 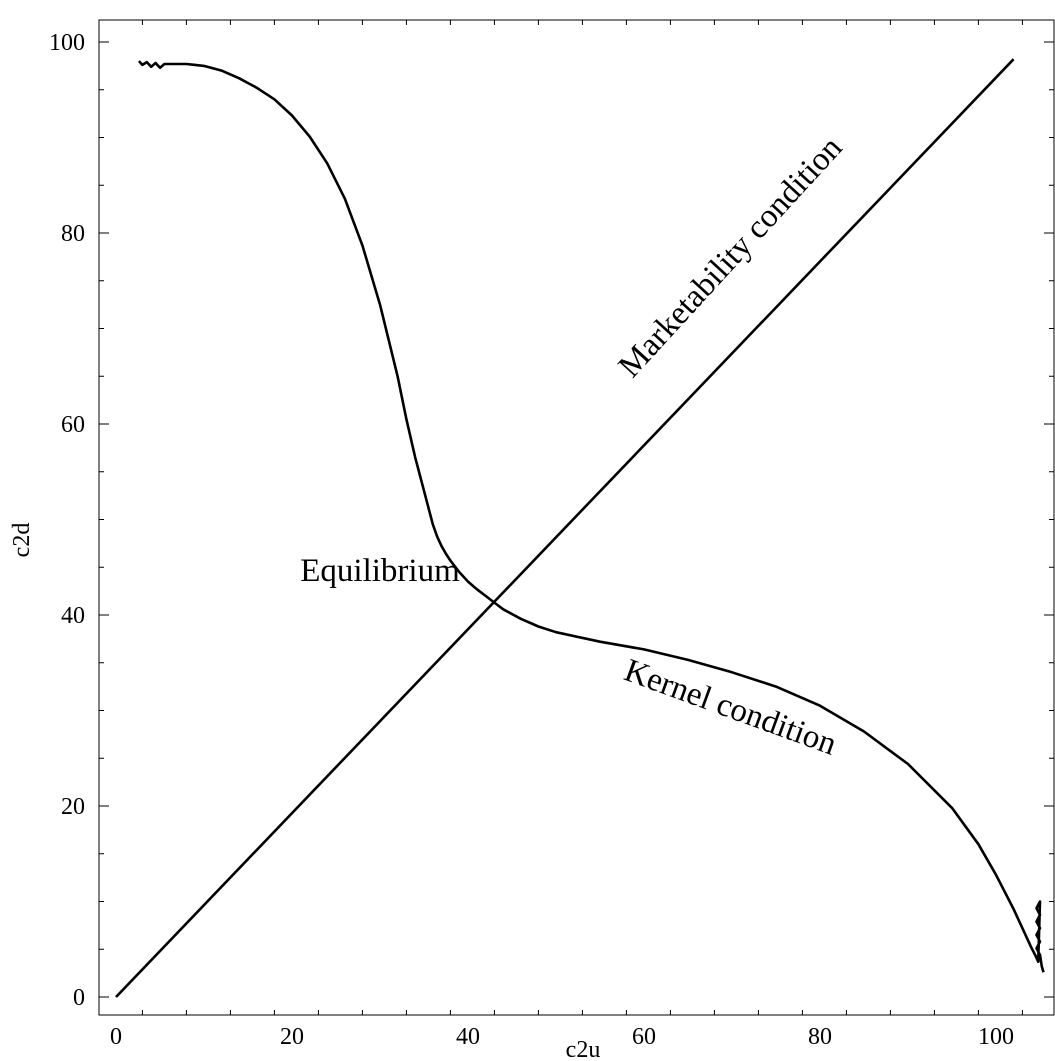 I want to click on y-tick-label-40: 40, so click(x=73, y=616).